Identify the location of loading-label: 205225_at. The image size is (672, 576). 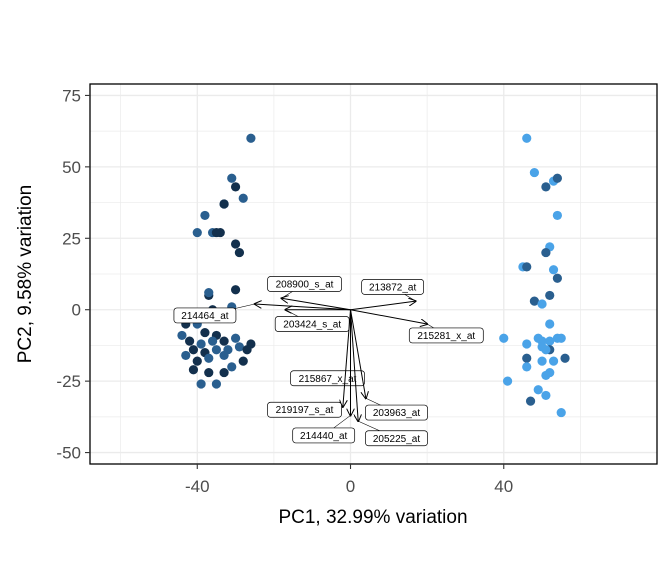
(396, 439).